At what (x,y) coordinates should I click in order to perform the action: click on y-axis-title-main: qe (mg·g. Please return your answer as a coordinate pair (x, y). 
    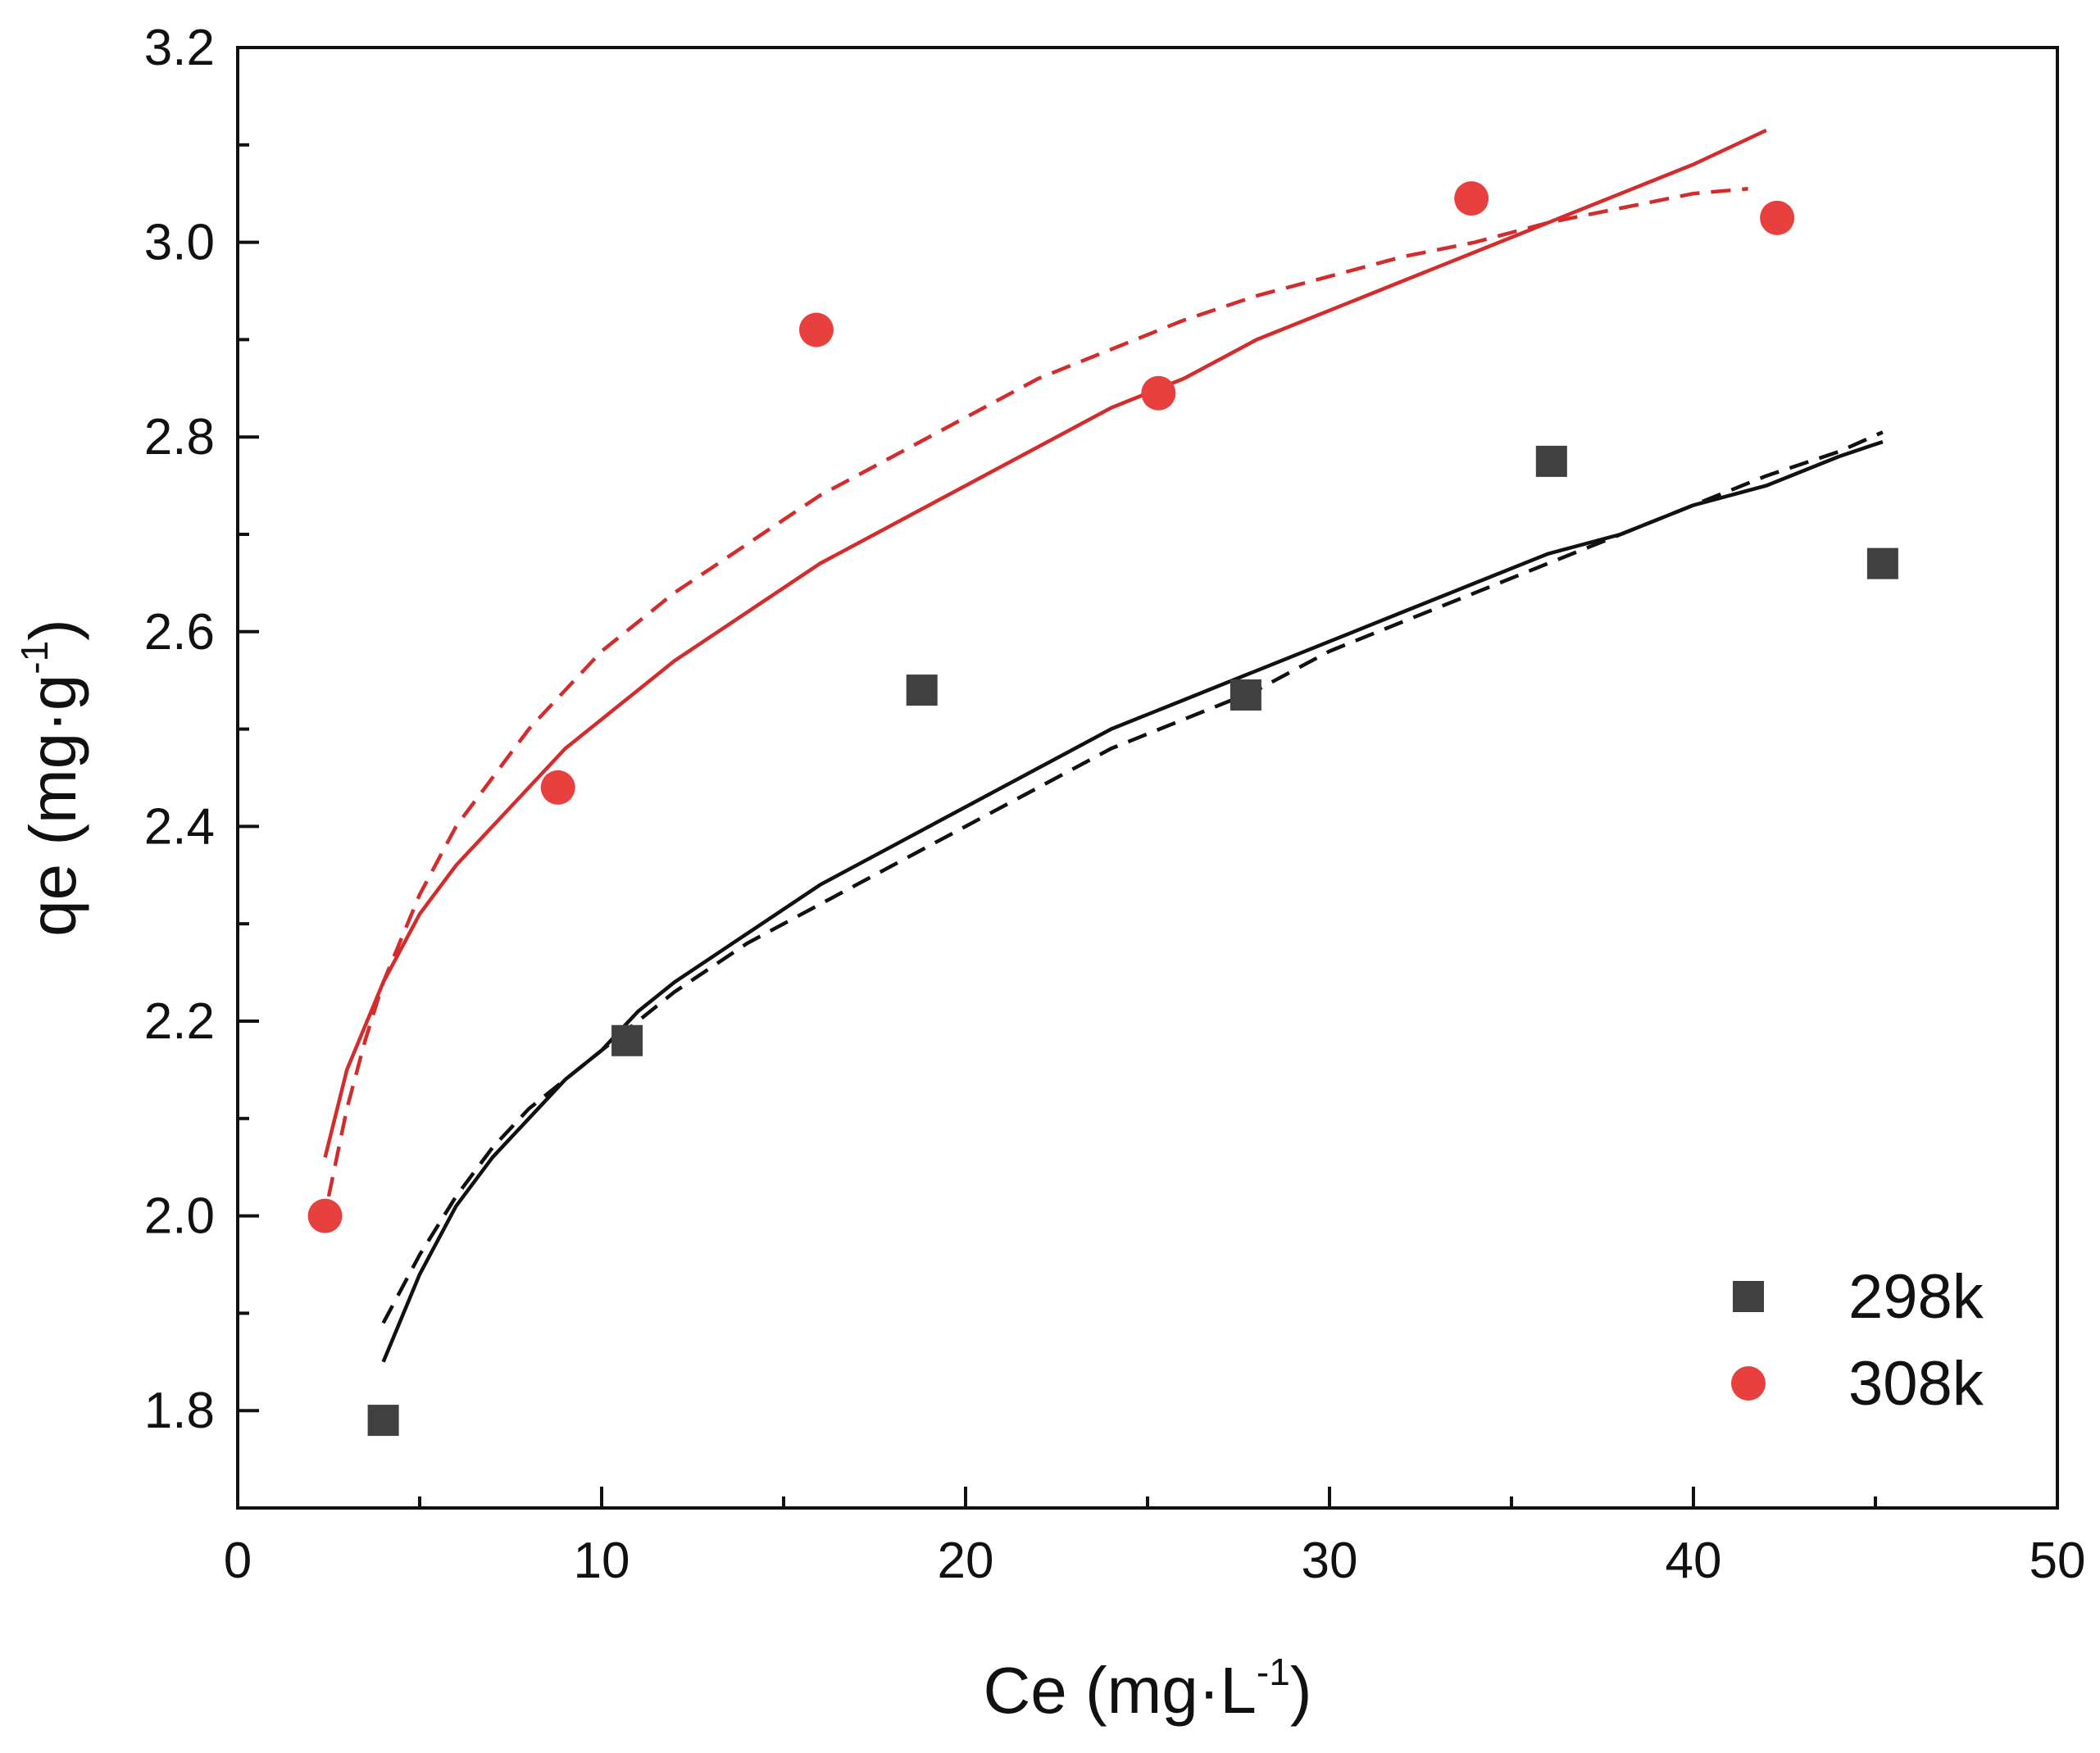
    Looking at the image, I should click on (52, 805).